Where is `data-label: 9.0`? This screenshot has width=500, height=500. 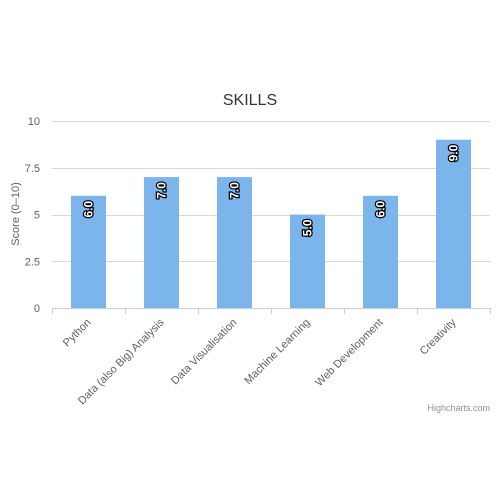
data-label: 9.0 is located at coordinates (454, 152).